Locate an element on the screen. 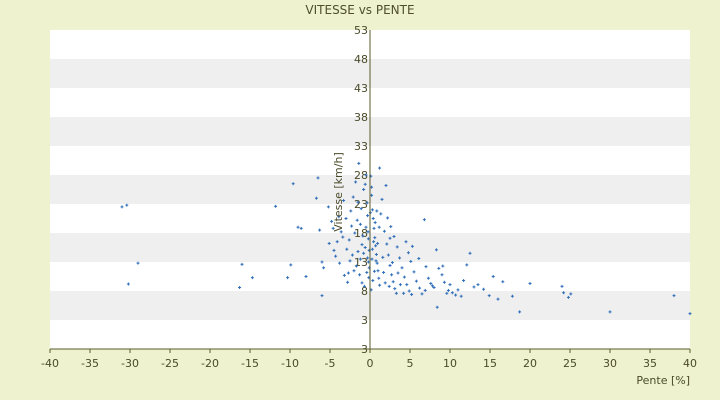  y-tick-label: 3 is located at coordinates (364, 320).